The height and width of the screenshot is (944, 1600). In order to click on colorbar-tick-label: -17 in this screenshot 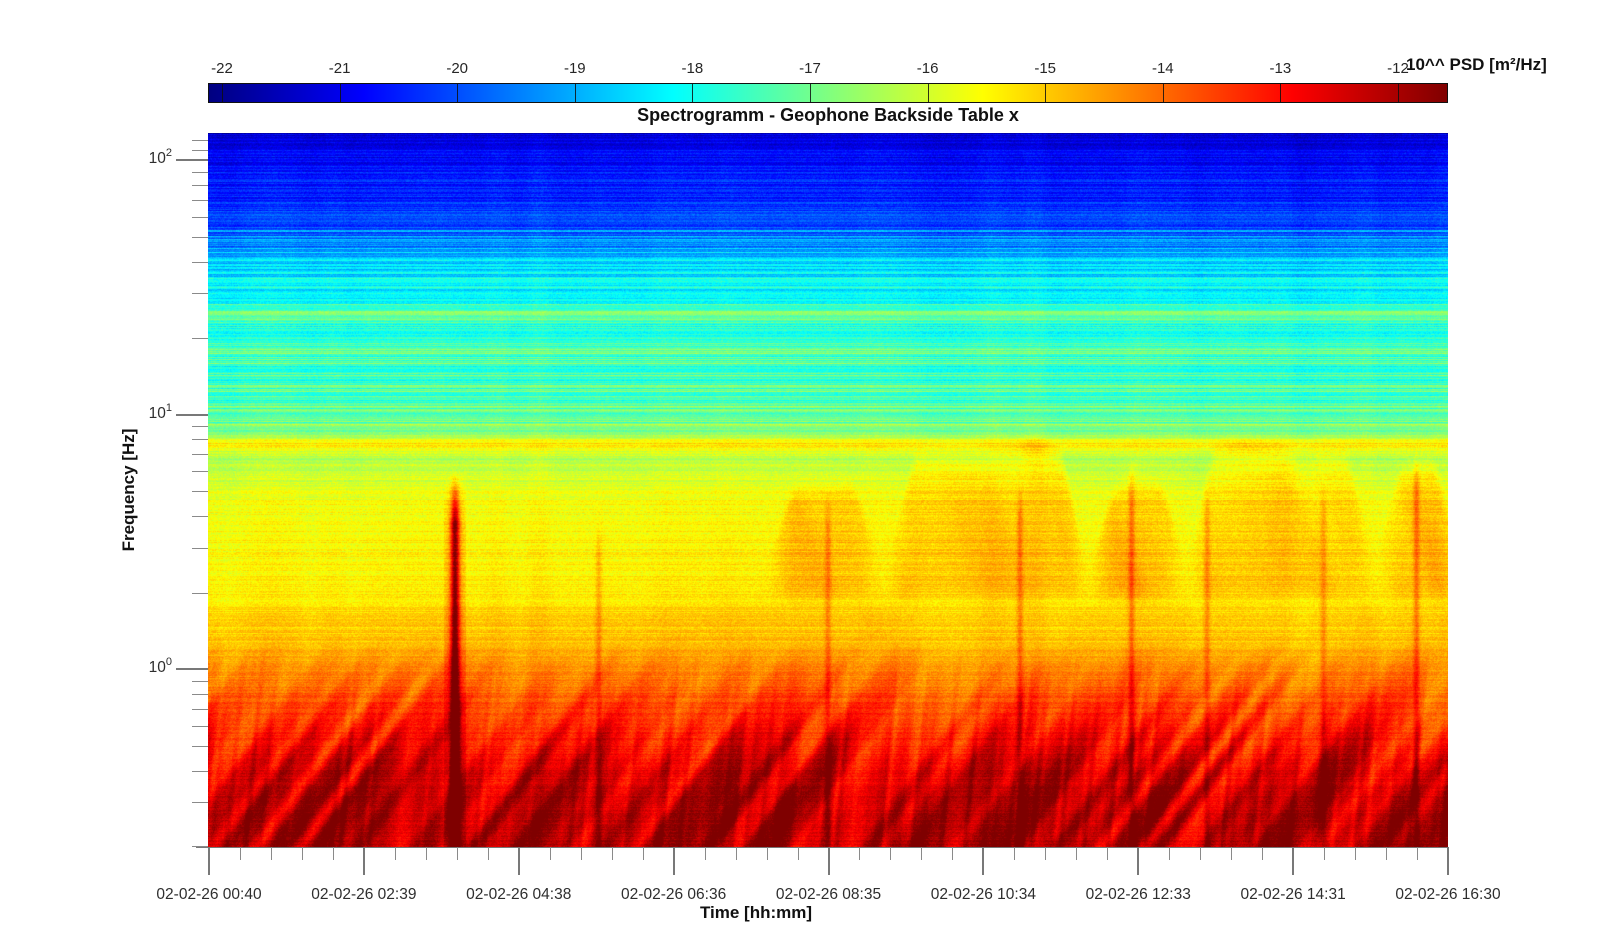, I will do `click(810, 68)`.